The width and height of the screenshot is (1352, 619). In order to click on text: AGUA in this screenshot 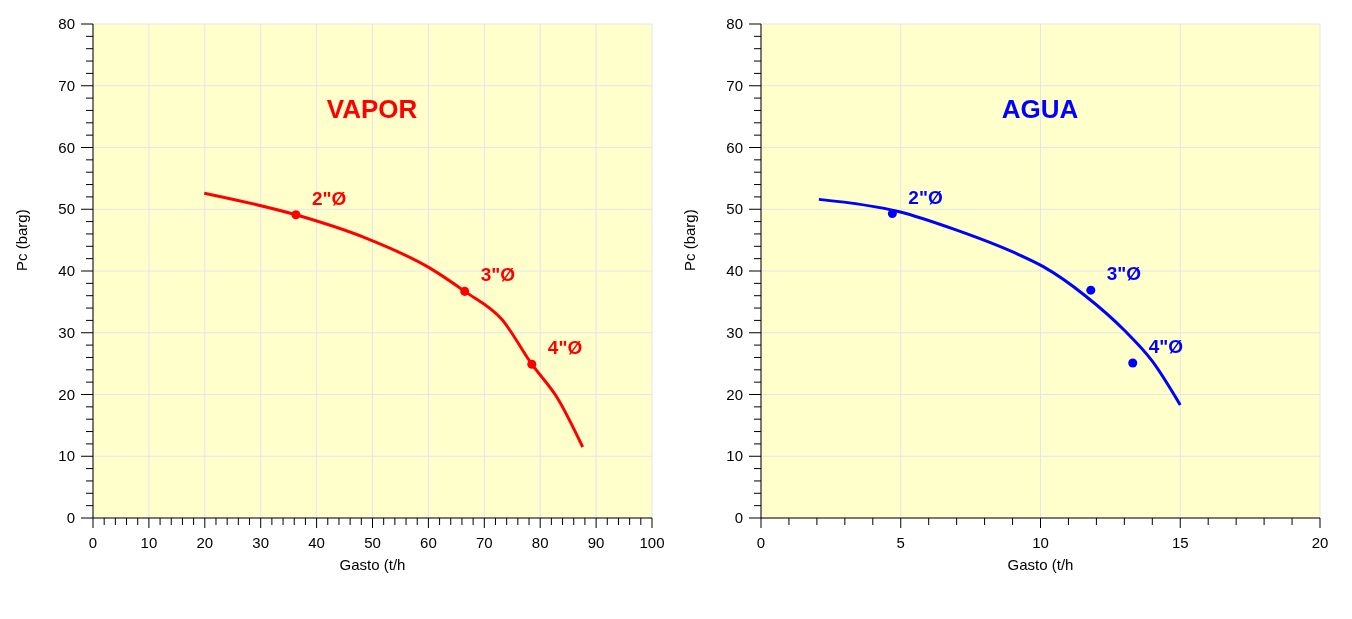, I will do `click(1040, 109)`.